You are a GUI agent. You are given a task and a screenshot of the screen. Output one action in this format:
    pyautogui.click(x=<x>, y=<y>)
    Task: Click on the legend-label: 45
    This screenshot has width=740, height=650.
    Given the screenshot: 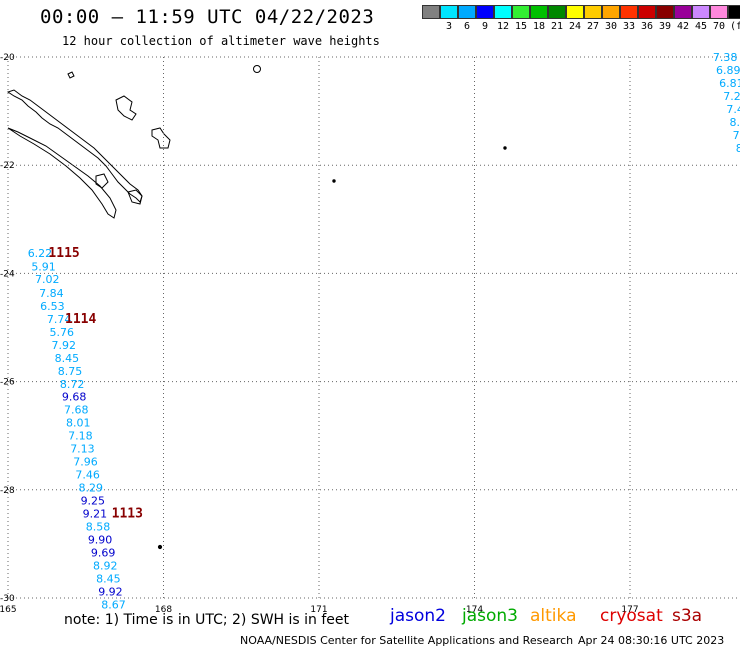 What is the action you would take?
    pyautogui.click(x=701, y=26)
    